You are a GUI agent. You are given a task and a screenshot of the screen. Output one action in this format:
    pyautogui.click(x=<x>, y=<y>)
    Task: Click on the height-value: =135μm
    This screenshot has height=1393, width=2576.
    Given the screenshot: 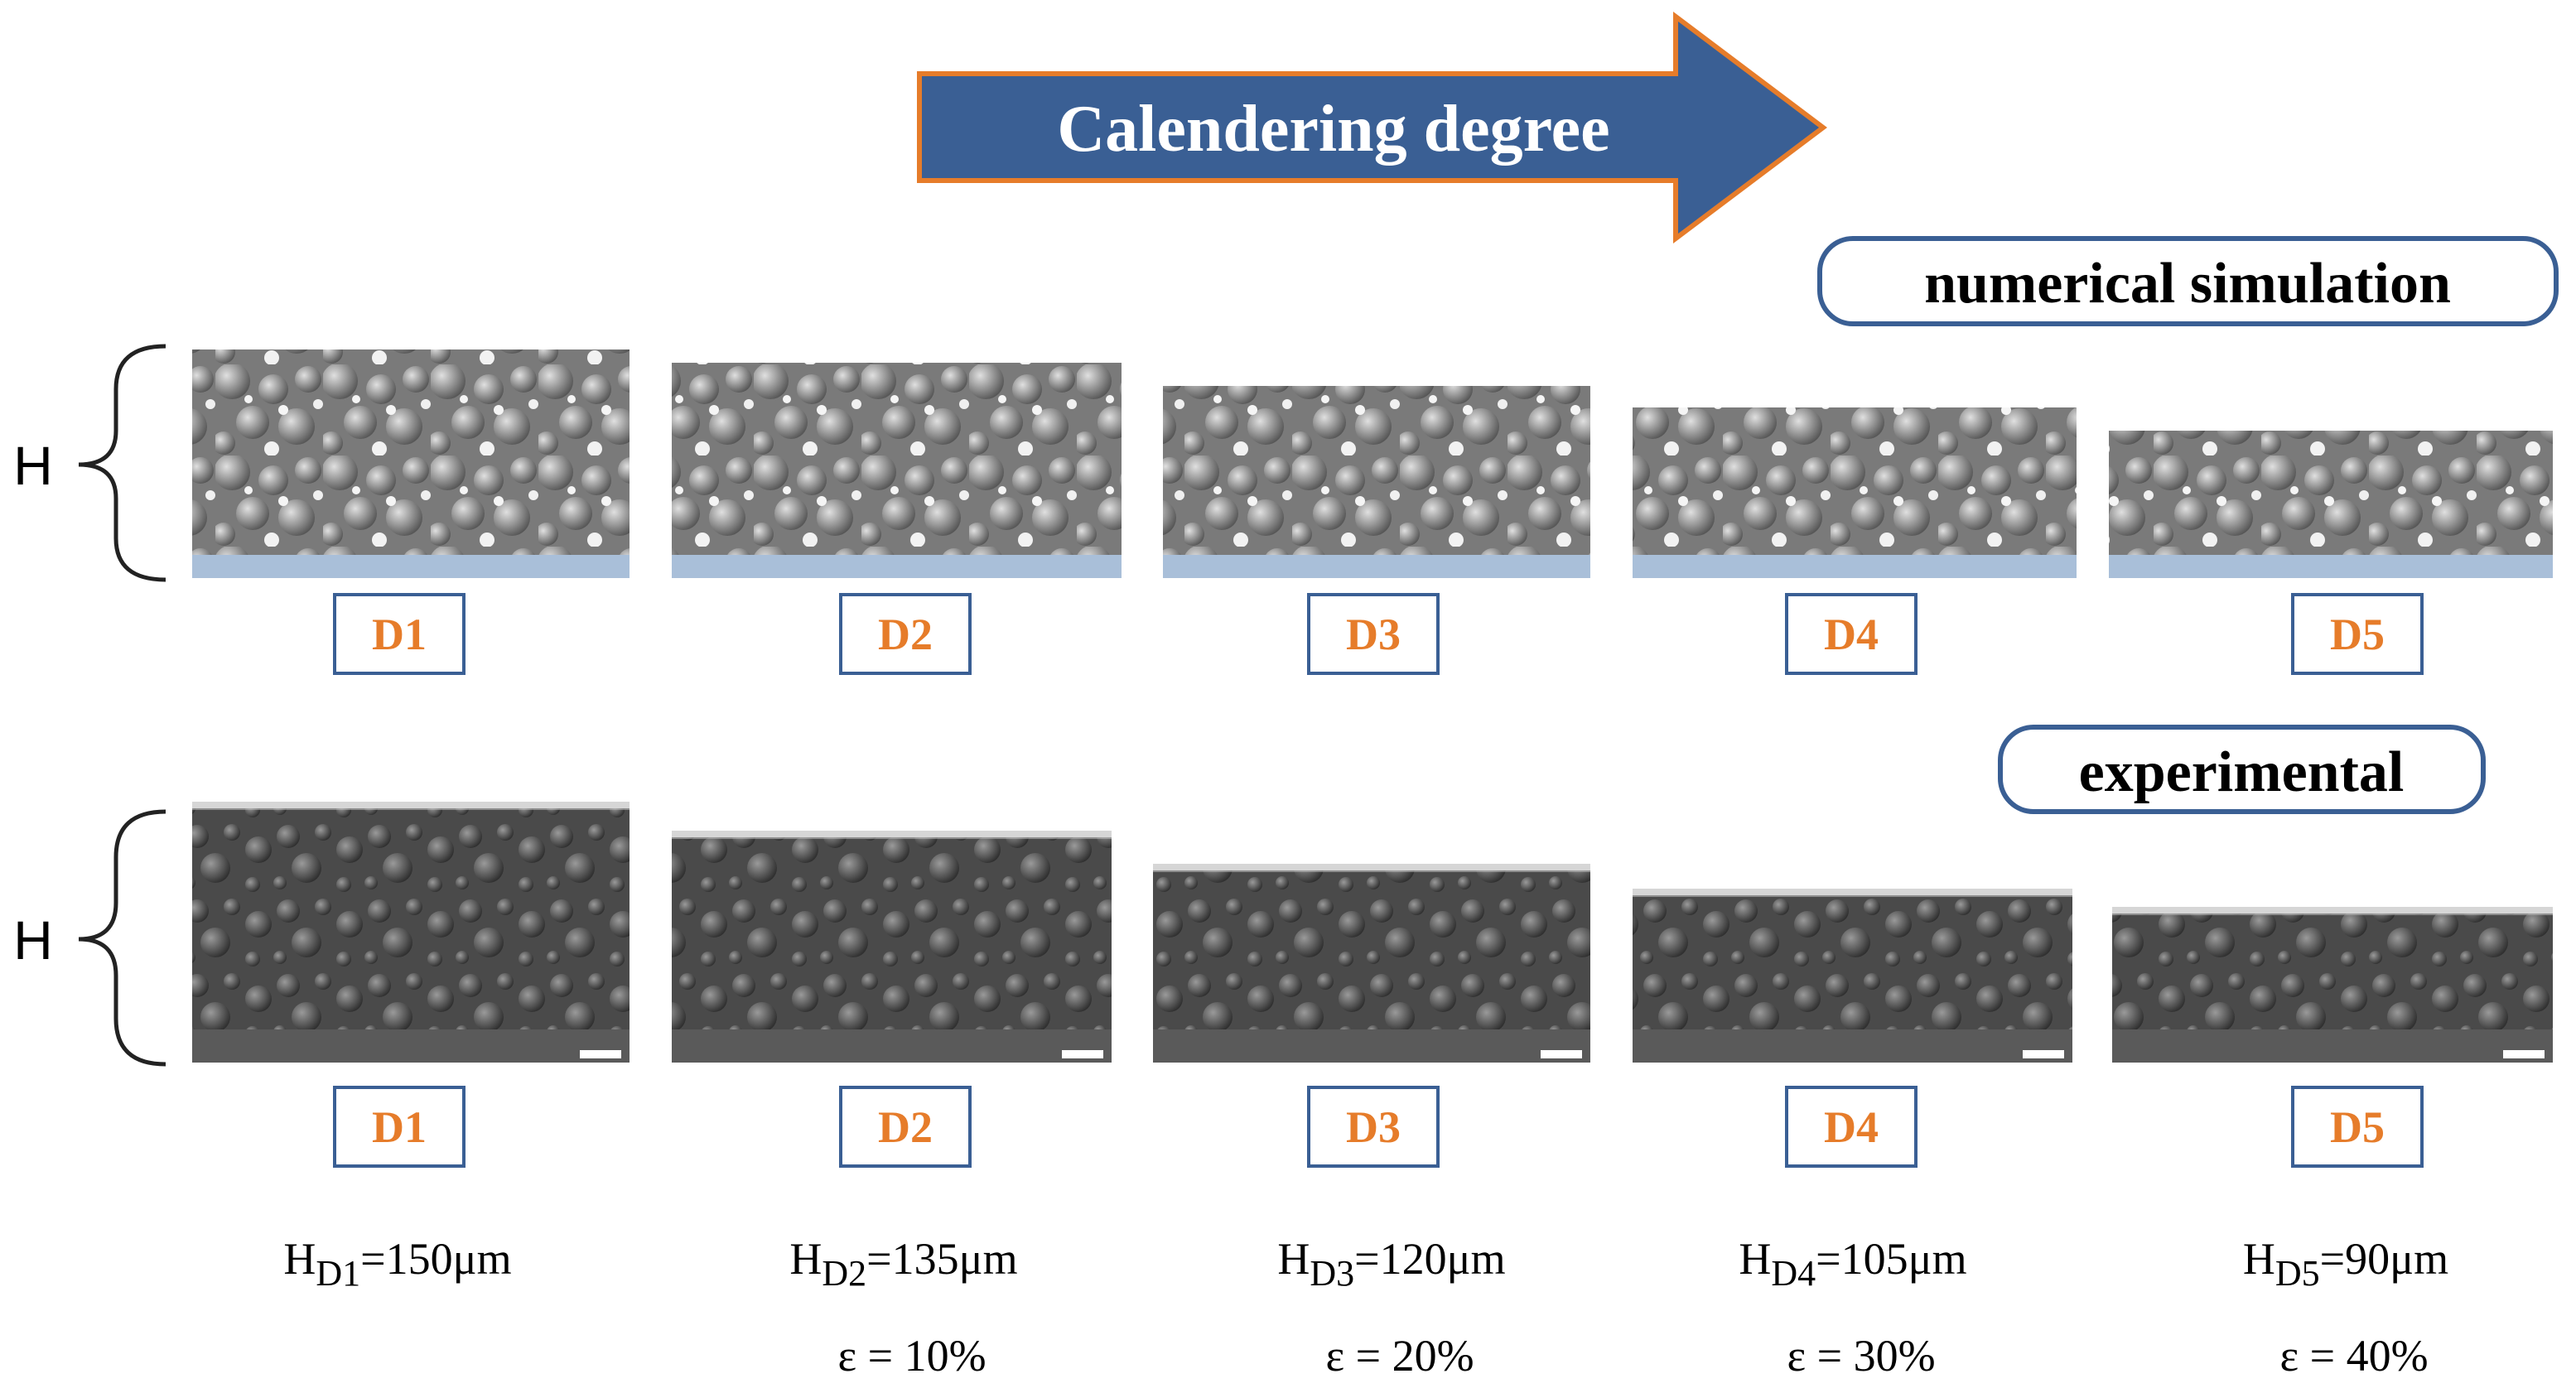 What is the action you would take?
    pyautogui.click(x=942, y=1259)
    